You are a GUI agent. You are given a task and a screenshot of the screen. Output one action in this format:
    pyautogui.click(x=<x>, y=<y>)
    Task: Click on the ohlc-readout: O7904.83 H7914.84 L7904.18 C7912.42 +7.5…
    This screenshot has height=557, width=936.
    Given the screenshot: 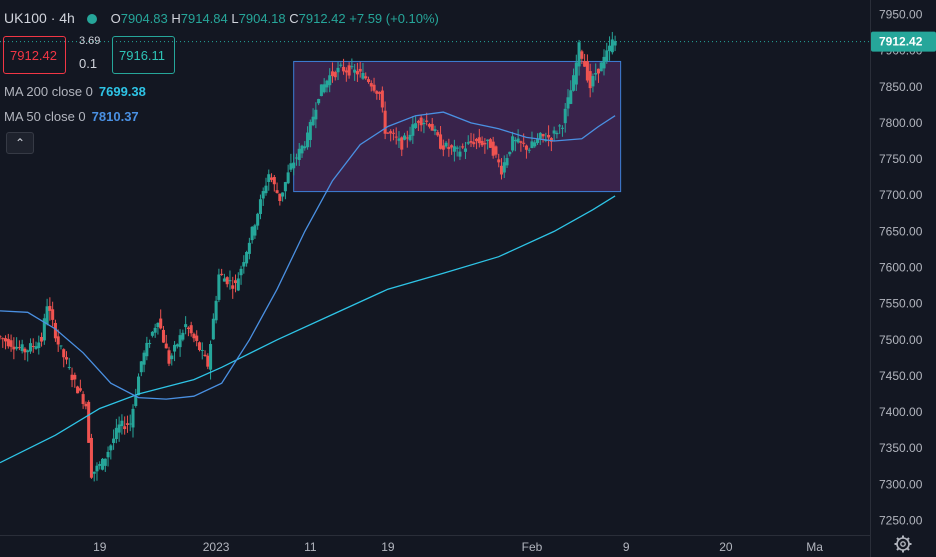 What is the action you would take?
    pyautogui.click(x=274, y=18)
    